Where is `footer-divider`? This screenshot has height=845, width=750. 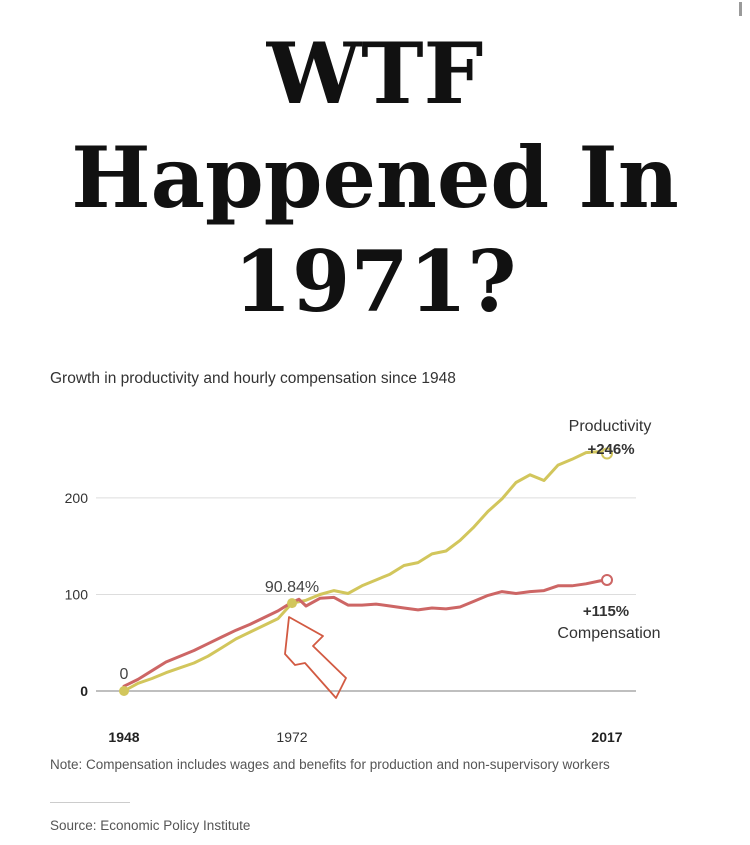 footer-divider is located at coordinates (90, 802).